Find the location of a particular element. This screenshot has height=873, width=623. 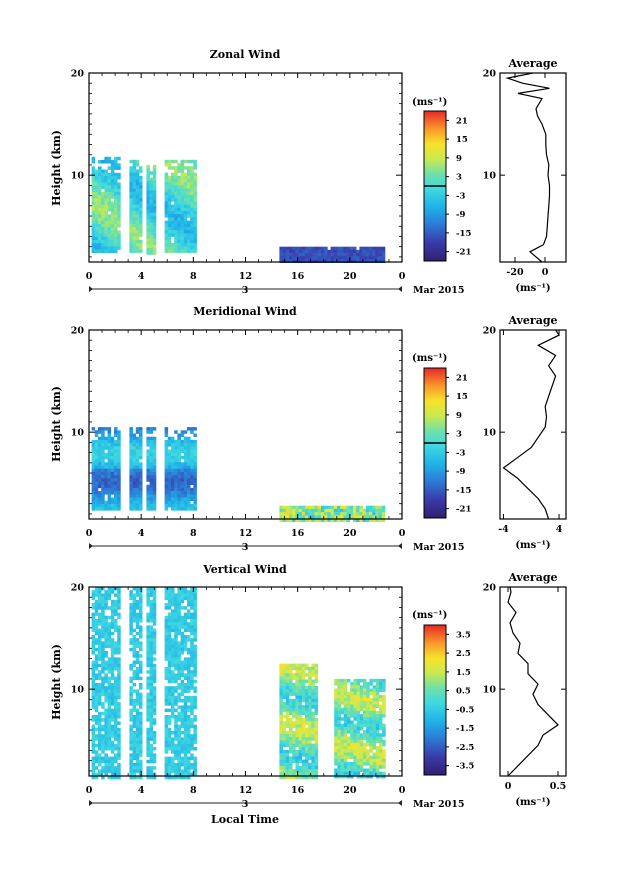

data-segment is located at coordinates (180, 206).